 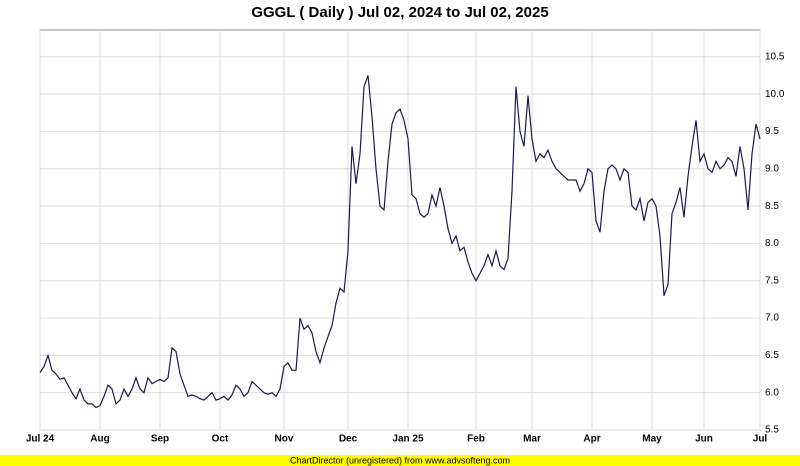 I want to click on x-tick-label: Nov, so click(x=284, y=439).